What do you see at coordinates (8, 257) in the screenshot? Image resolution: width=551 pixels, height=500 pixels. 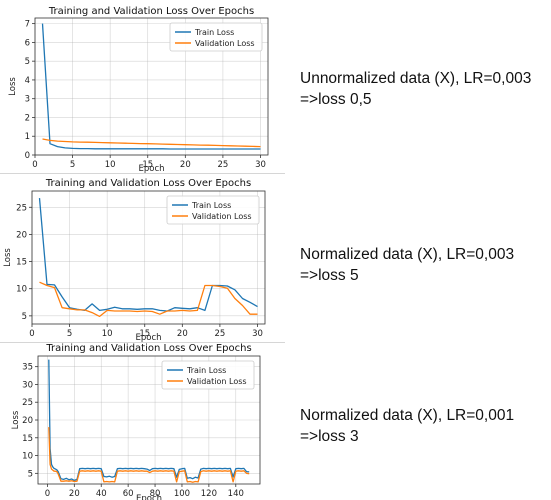 I see `chart-2-y-axis-label: Loss` at bounding box center [8, 257].